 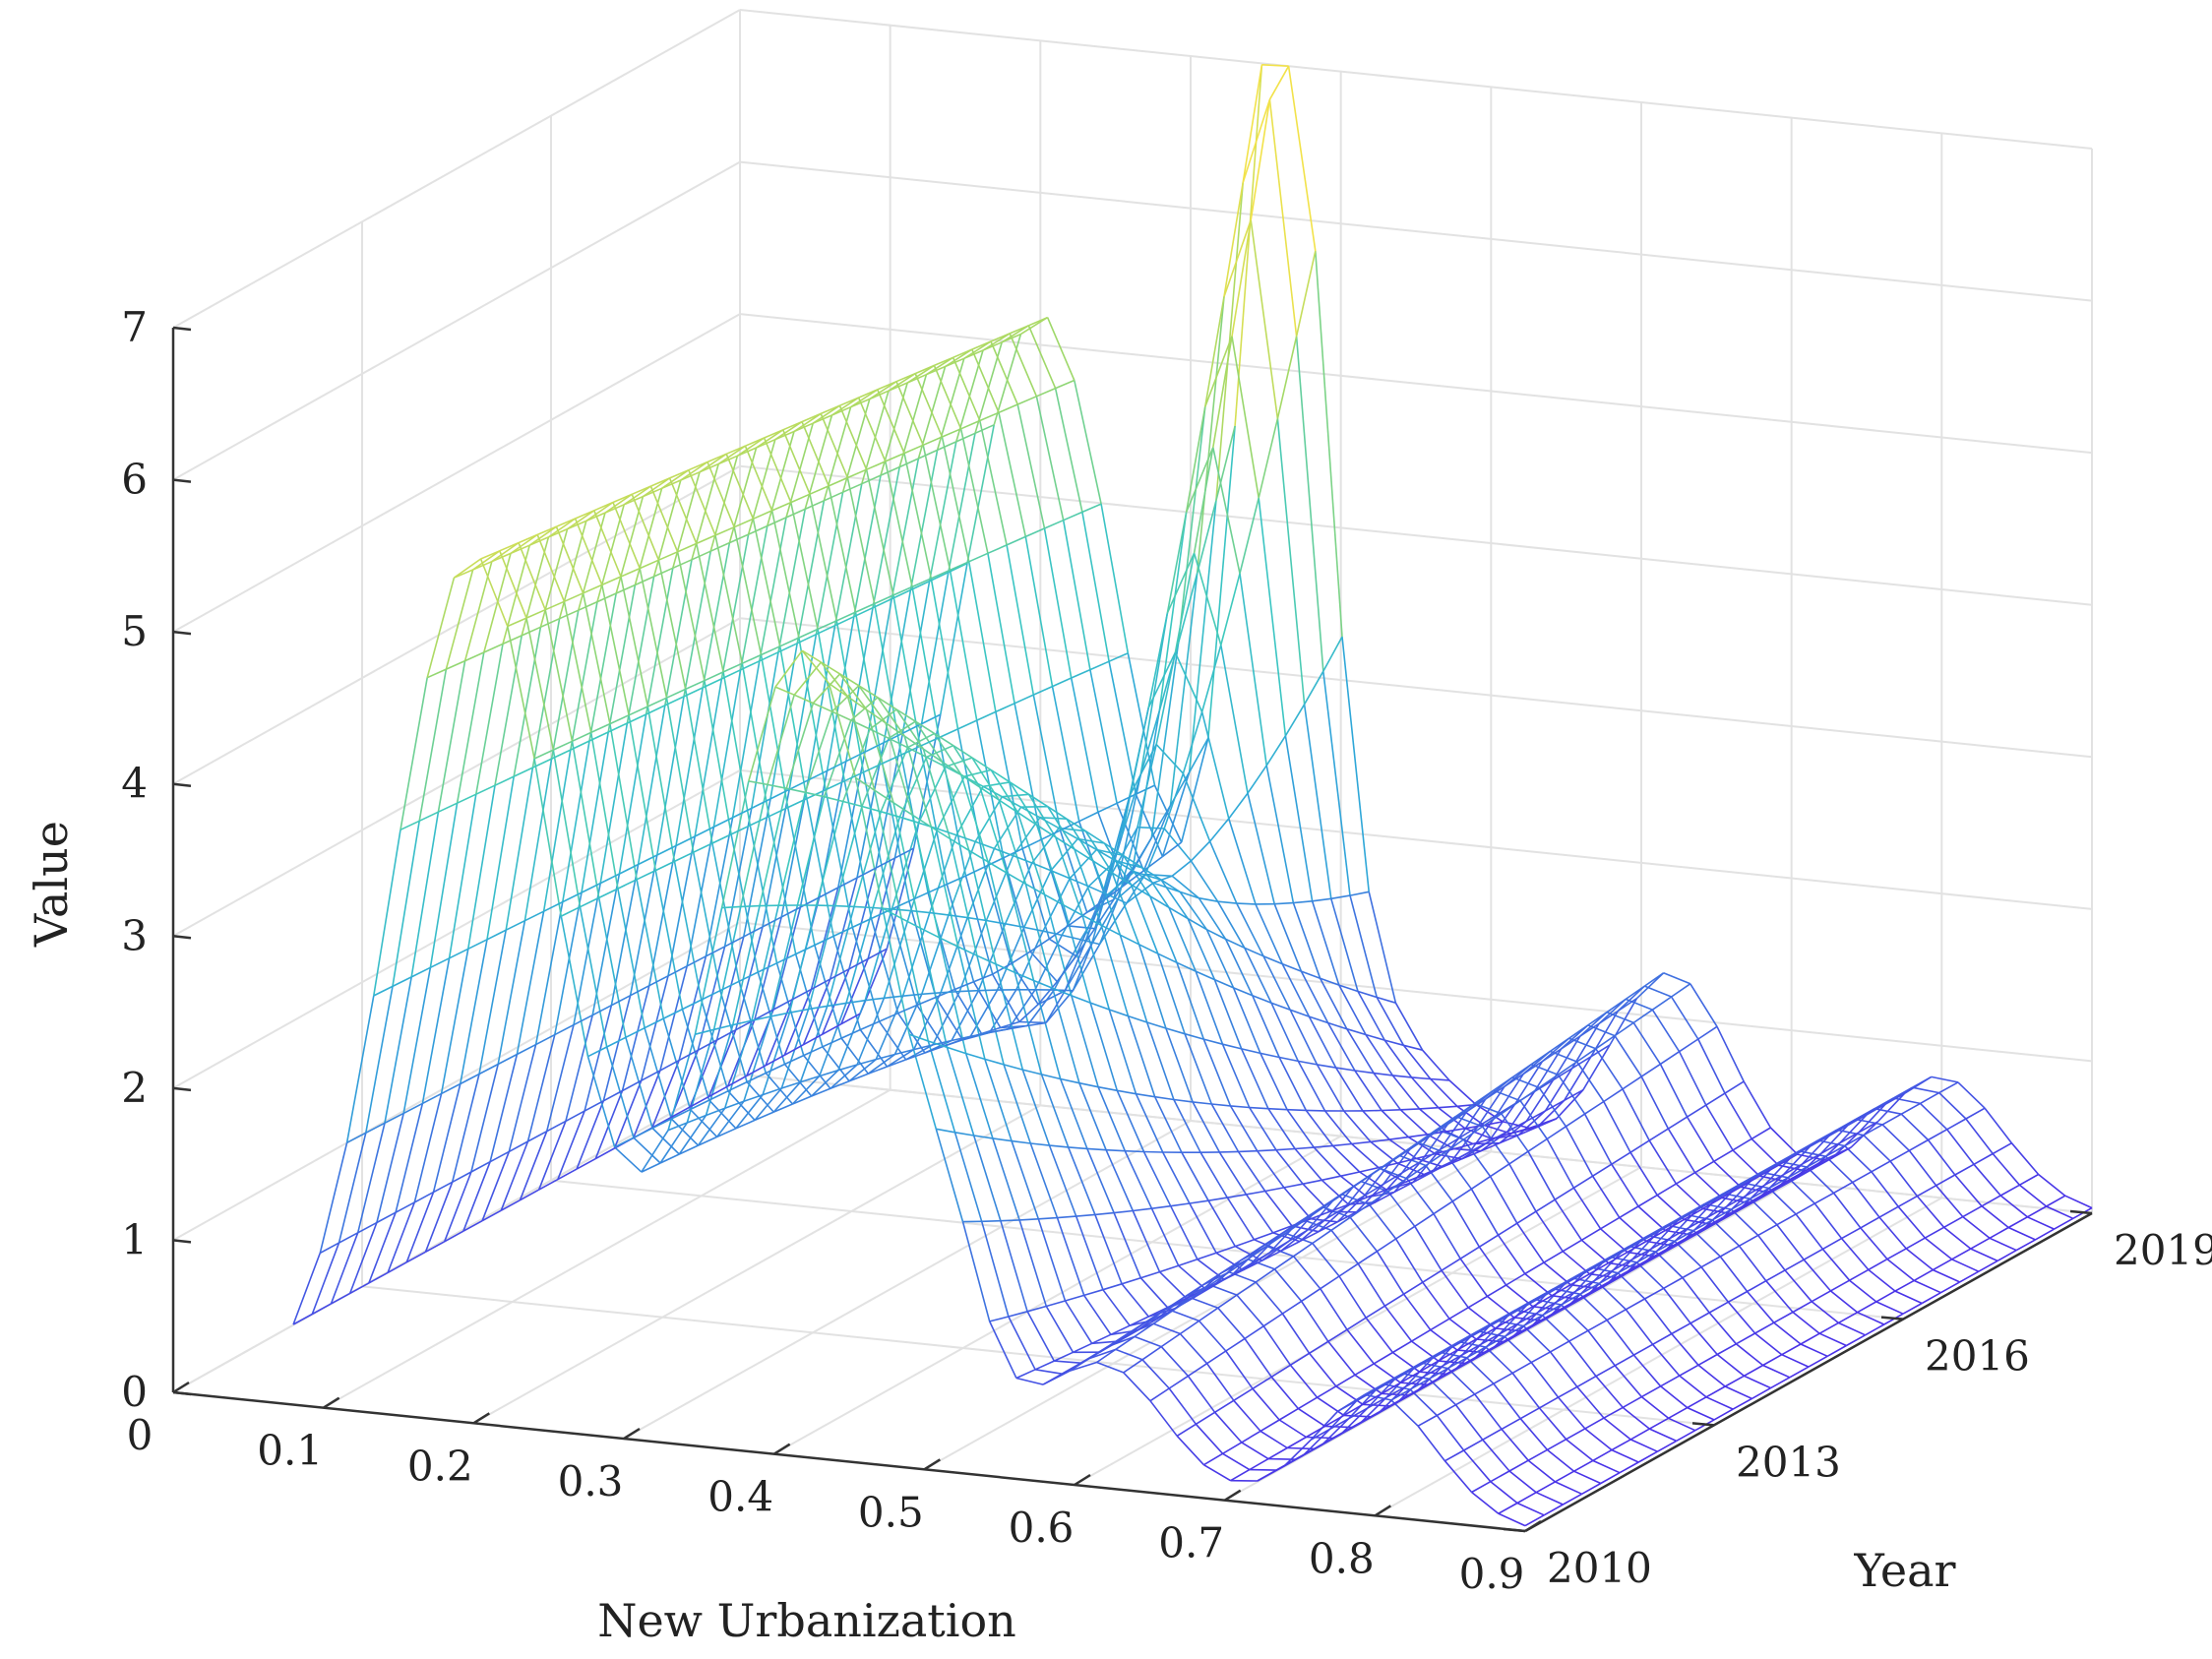 What do you see at coordinates (607, 1248) in the screenshot?
I see `grid-line-floor-x` at bounding box center [607, 1248].